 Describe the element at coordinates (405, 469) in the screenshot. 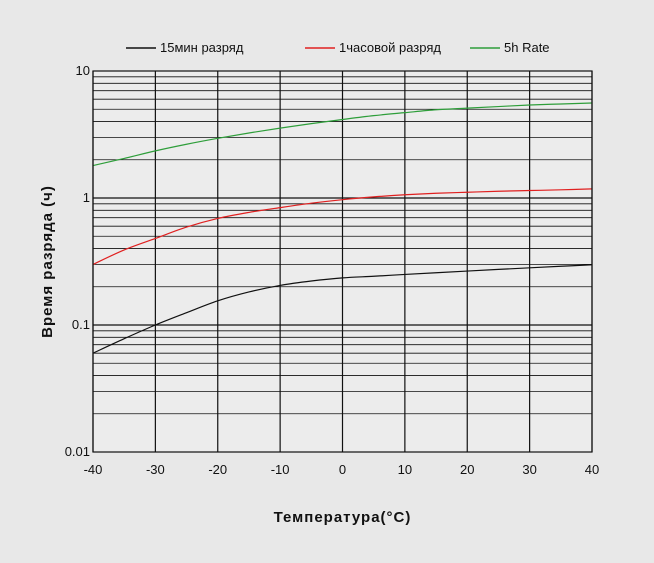

I see `x-tick-label: 10` at that location.